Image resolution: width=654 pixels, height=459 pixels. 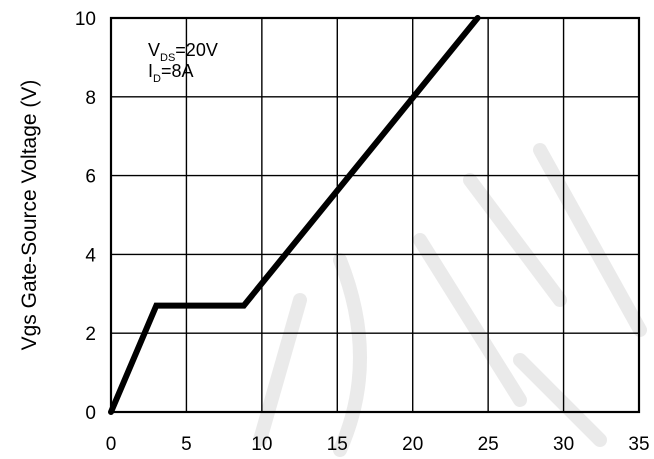 What do you see at coordinates (90, 334) in the screenshot?
I see `y-tick-label: 2` at bounding box center [90, 334].